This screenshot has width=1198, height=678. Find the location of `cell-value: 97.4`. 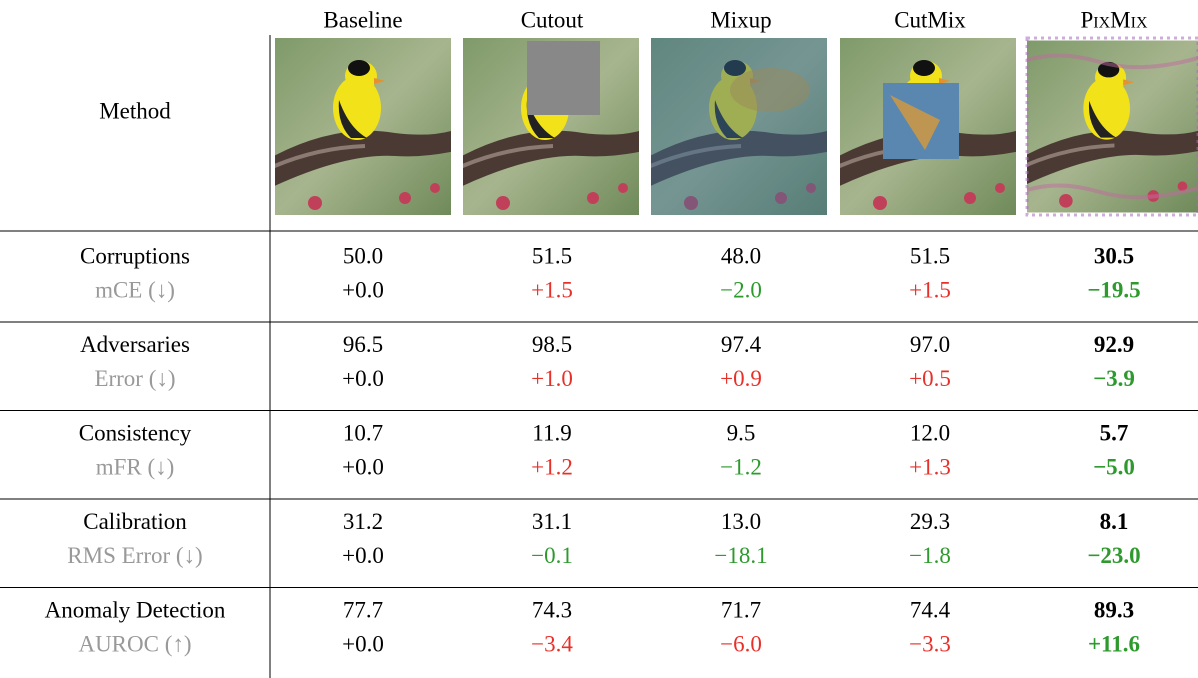

cell-value: 97.4 is located at coordinates (741, 344).